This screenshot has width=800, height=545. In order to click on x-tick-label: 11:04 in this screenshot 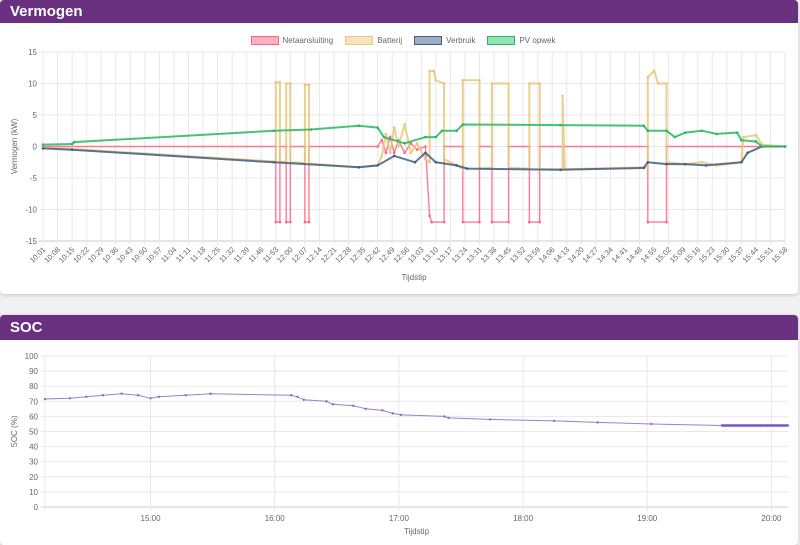, I will do `click(168, 254)`.